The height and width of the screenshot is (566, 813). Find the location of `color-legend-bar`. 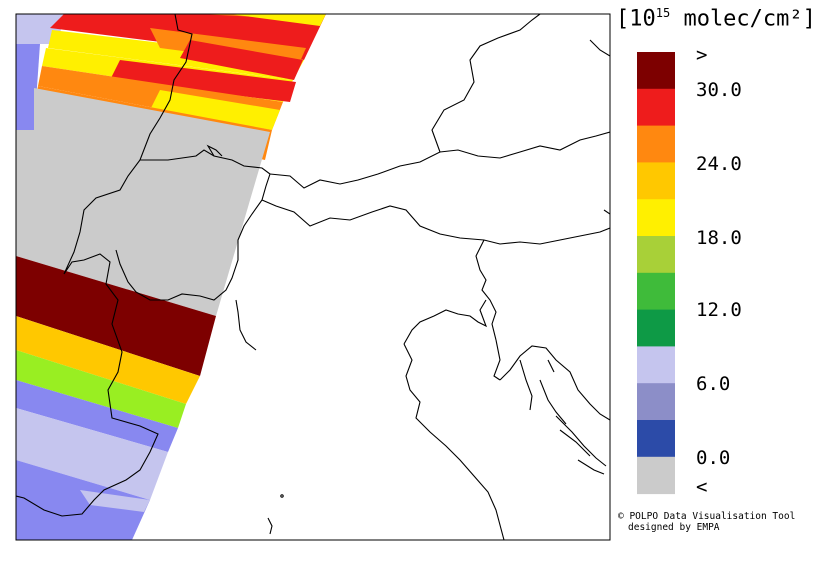

color-legend-bar is located at coordinates (656, 273).